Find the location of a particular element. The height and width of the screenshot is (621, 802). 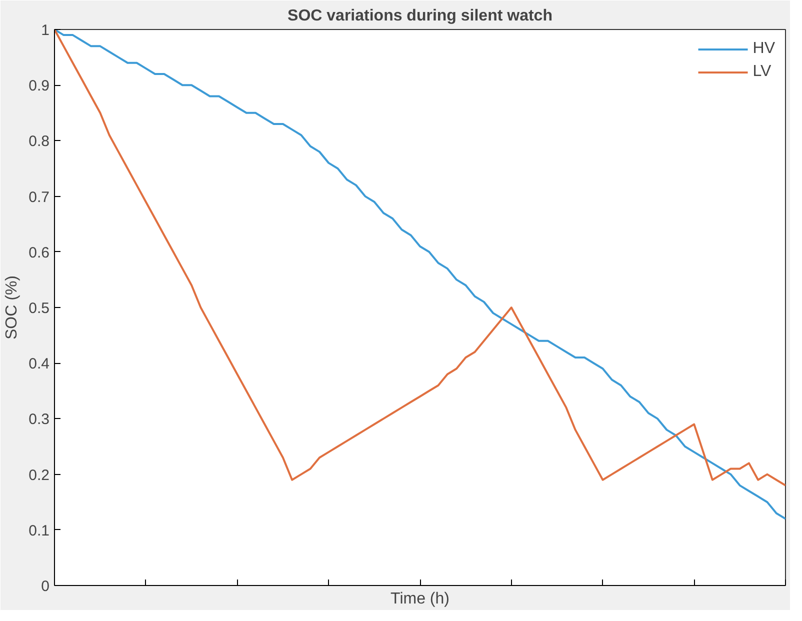

y-tick-label: 0.6 is located at coordinates (39, 253).